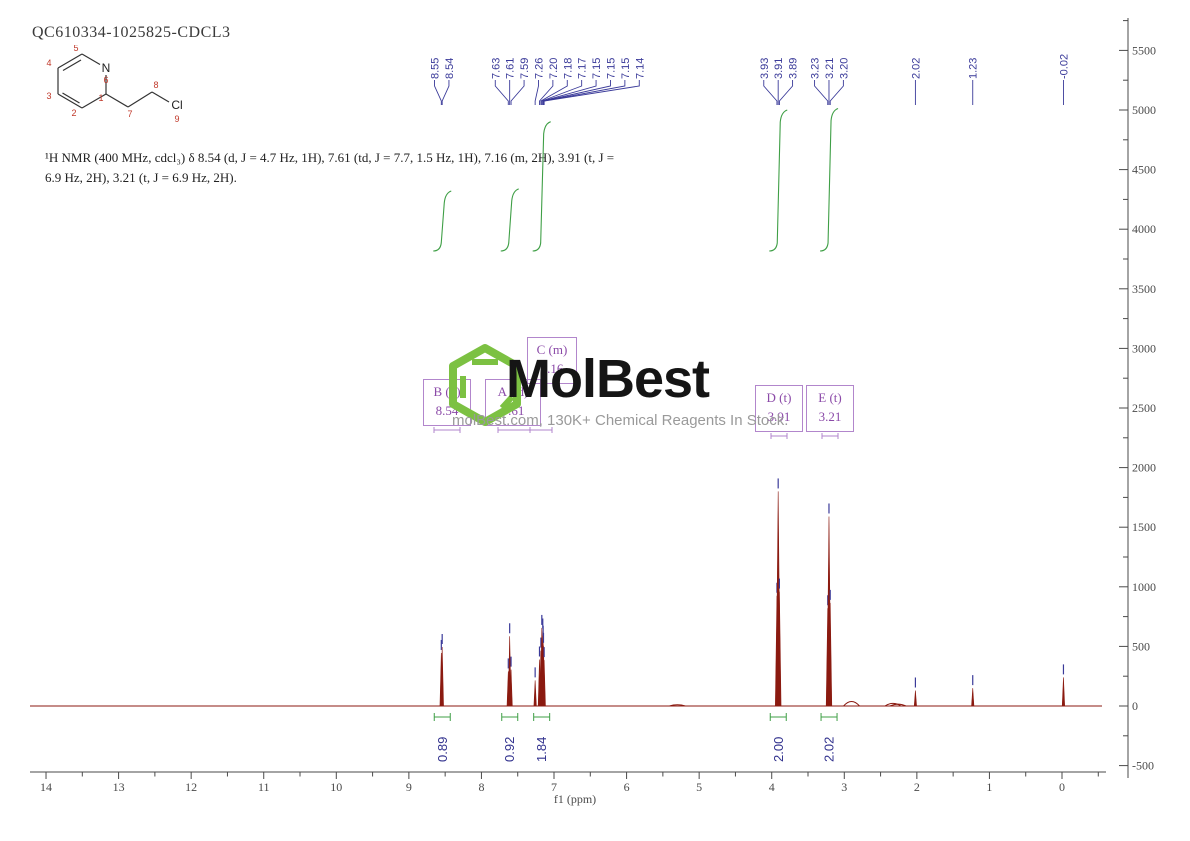  Describe the element at coordinates (772, 787) in the screenshot. I see `x-axis-tick-label: 4` at that location.